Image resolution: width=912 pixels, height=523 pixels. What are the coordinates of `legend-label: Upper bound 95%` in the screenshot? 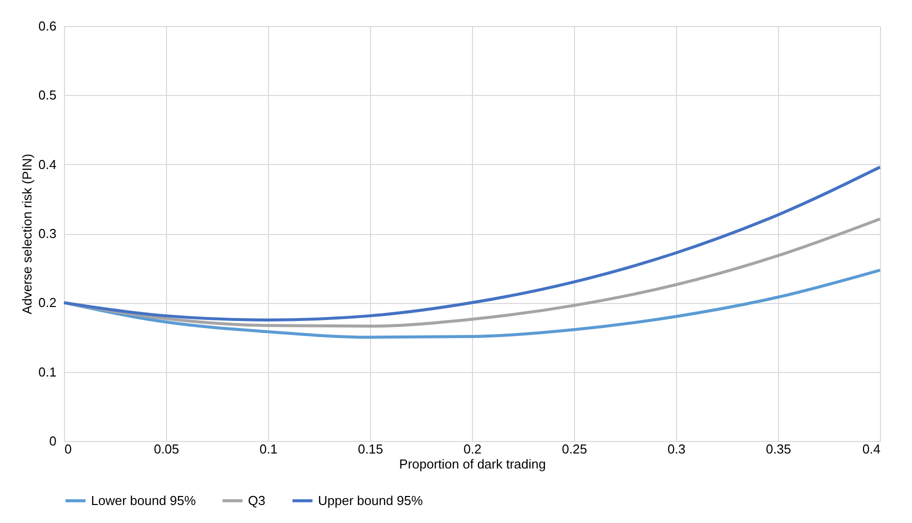 It's located at (371, 500).